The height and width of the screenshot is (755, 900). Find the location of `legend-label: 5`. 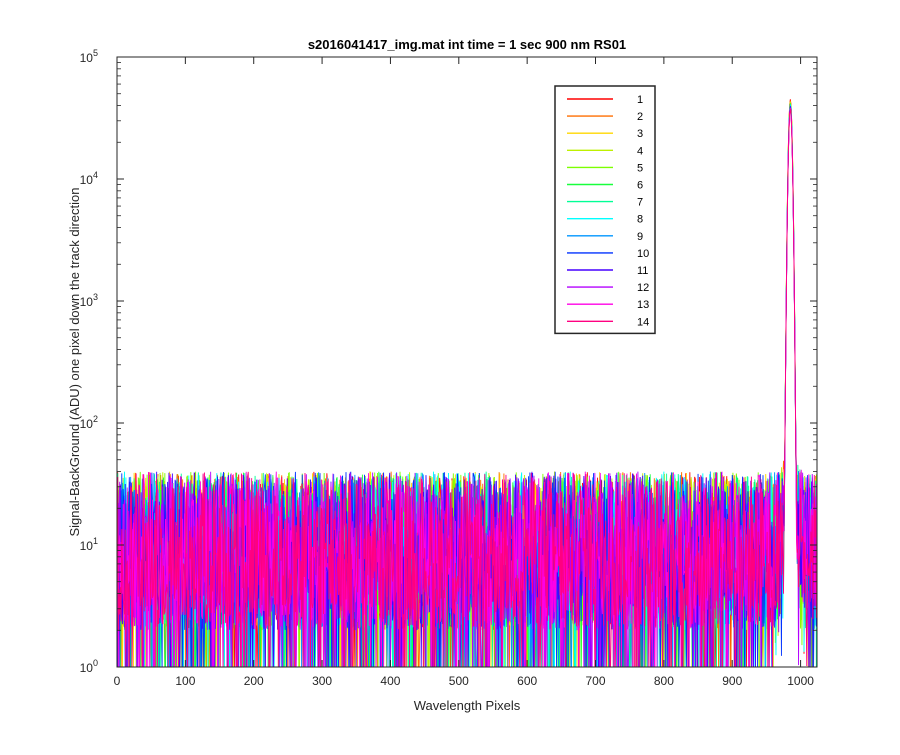

legend-label: 5 is located at coordinates (640, 168).